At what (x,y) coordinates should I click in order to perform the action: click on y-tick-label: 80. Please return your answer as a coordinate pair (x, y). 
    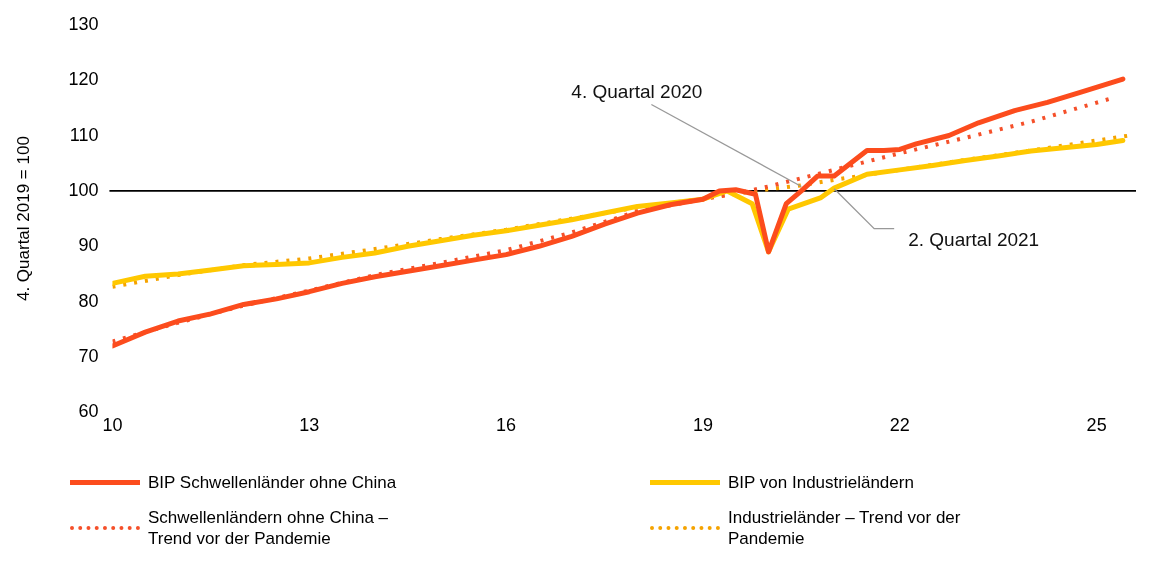
    Looking at the image, I should click on (88, 300).